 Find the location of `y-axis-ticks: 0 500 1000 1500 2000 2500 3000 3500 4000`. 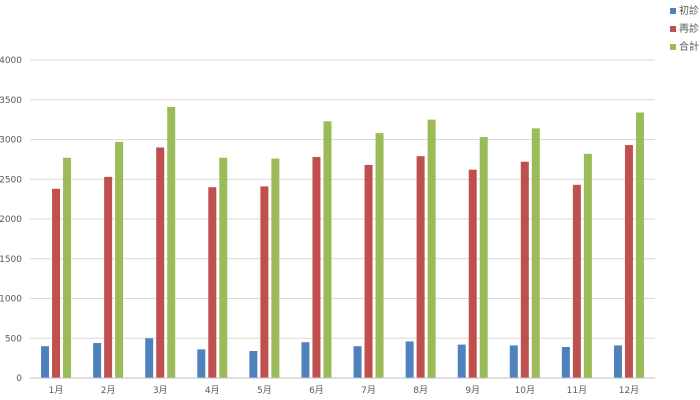

y-axis-ticks: 0 500 1000 1500 2000 2500 3000 3500 4000 is located at coordinates (11, 220).